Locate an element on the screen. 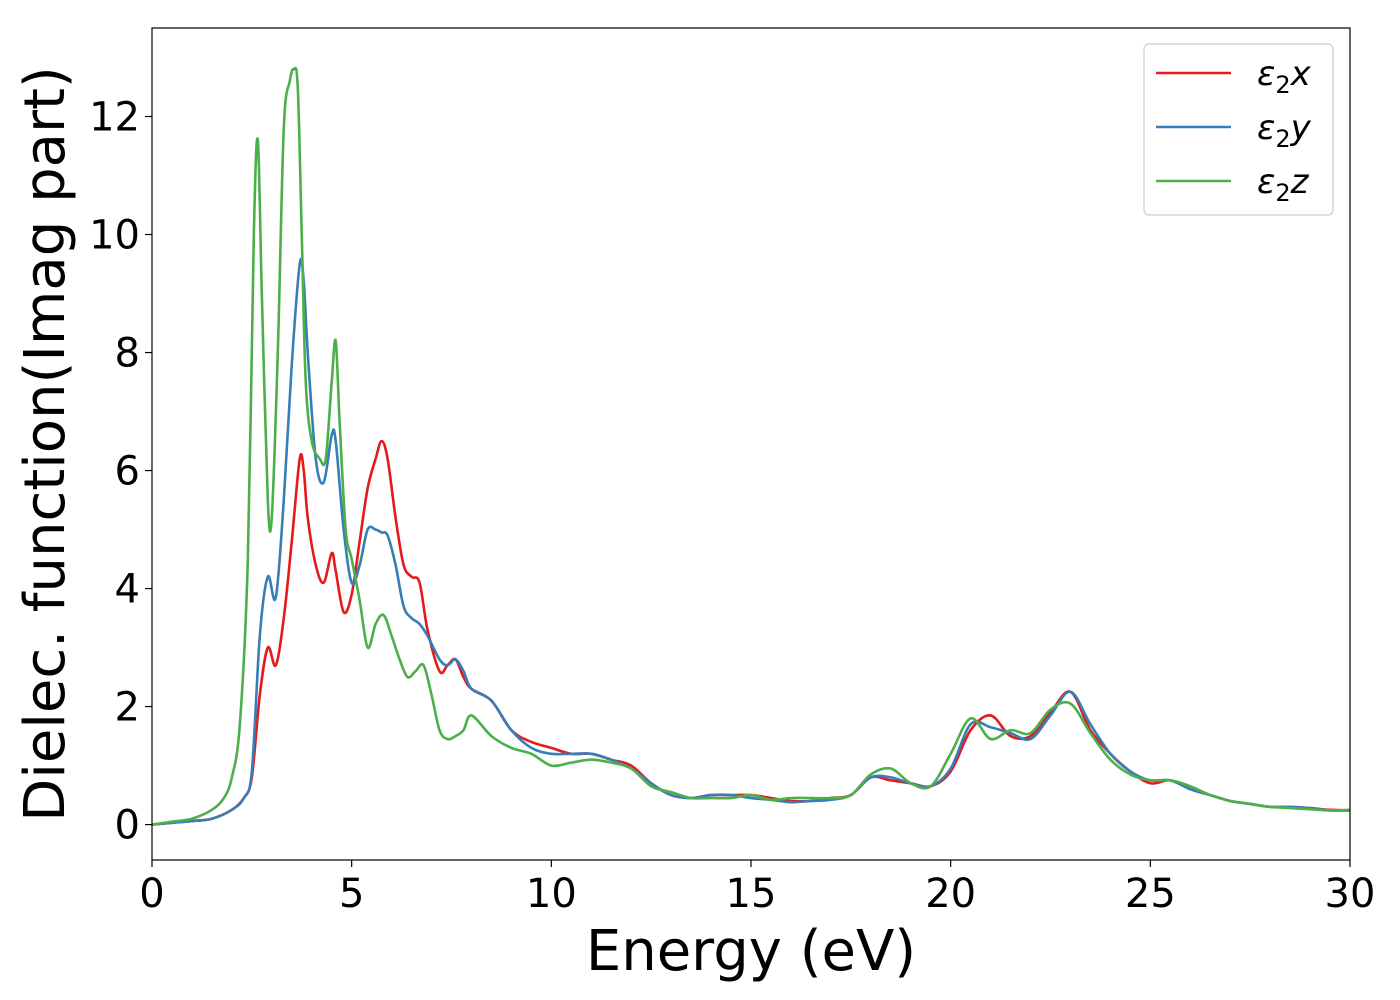 This screenshot has height=1000, width=1400. legend-label-z: ε2z is located at coordinates (1283, 184).